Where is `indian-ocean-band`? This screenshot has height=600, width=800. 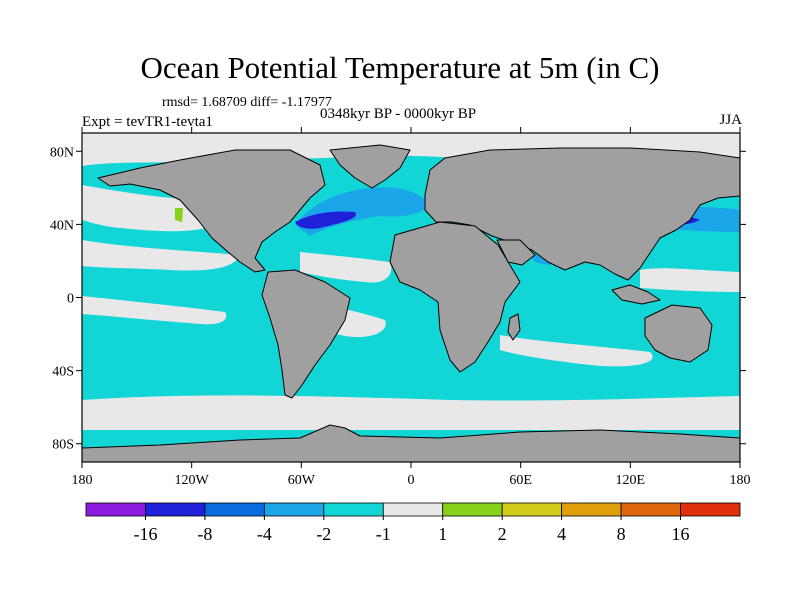
indian-ocean-band is located at coordinates (576, 351).